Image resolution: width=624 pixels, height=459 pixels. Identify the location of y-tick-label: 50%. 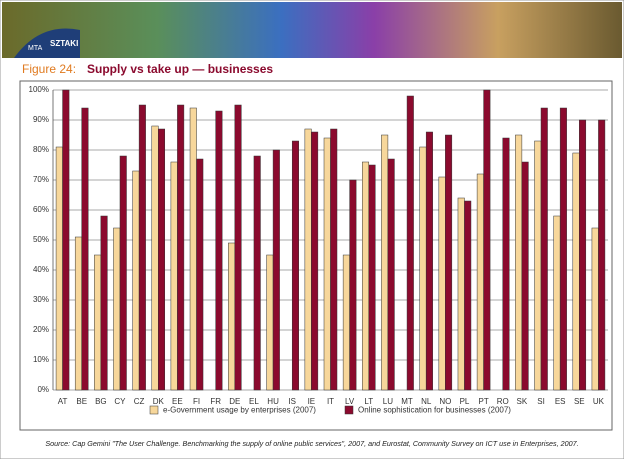
(41, 239).